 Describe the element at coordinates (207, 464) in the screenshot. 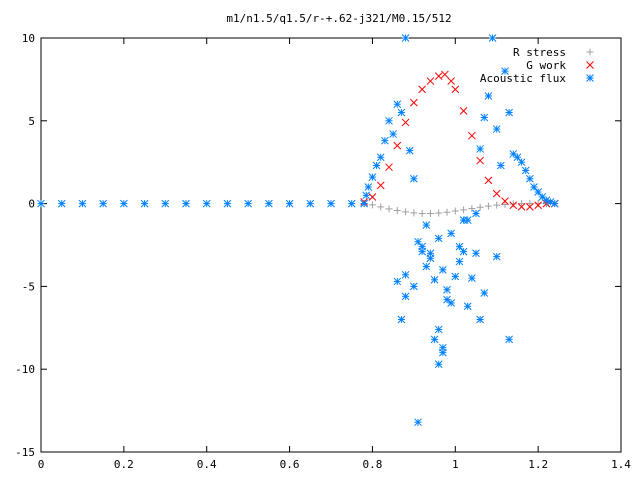

I see `x-tick-label: 0.4` at that location.